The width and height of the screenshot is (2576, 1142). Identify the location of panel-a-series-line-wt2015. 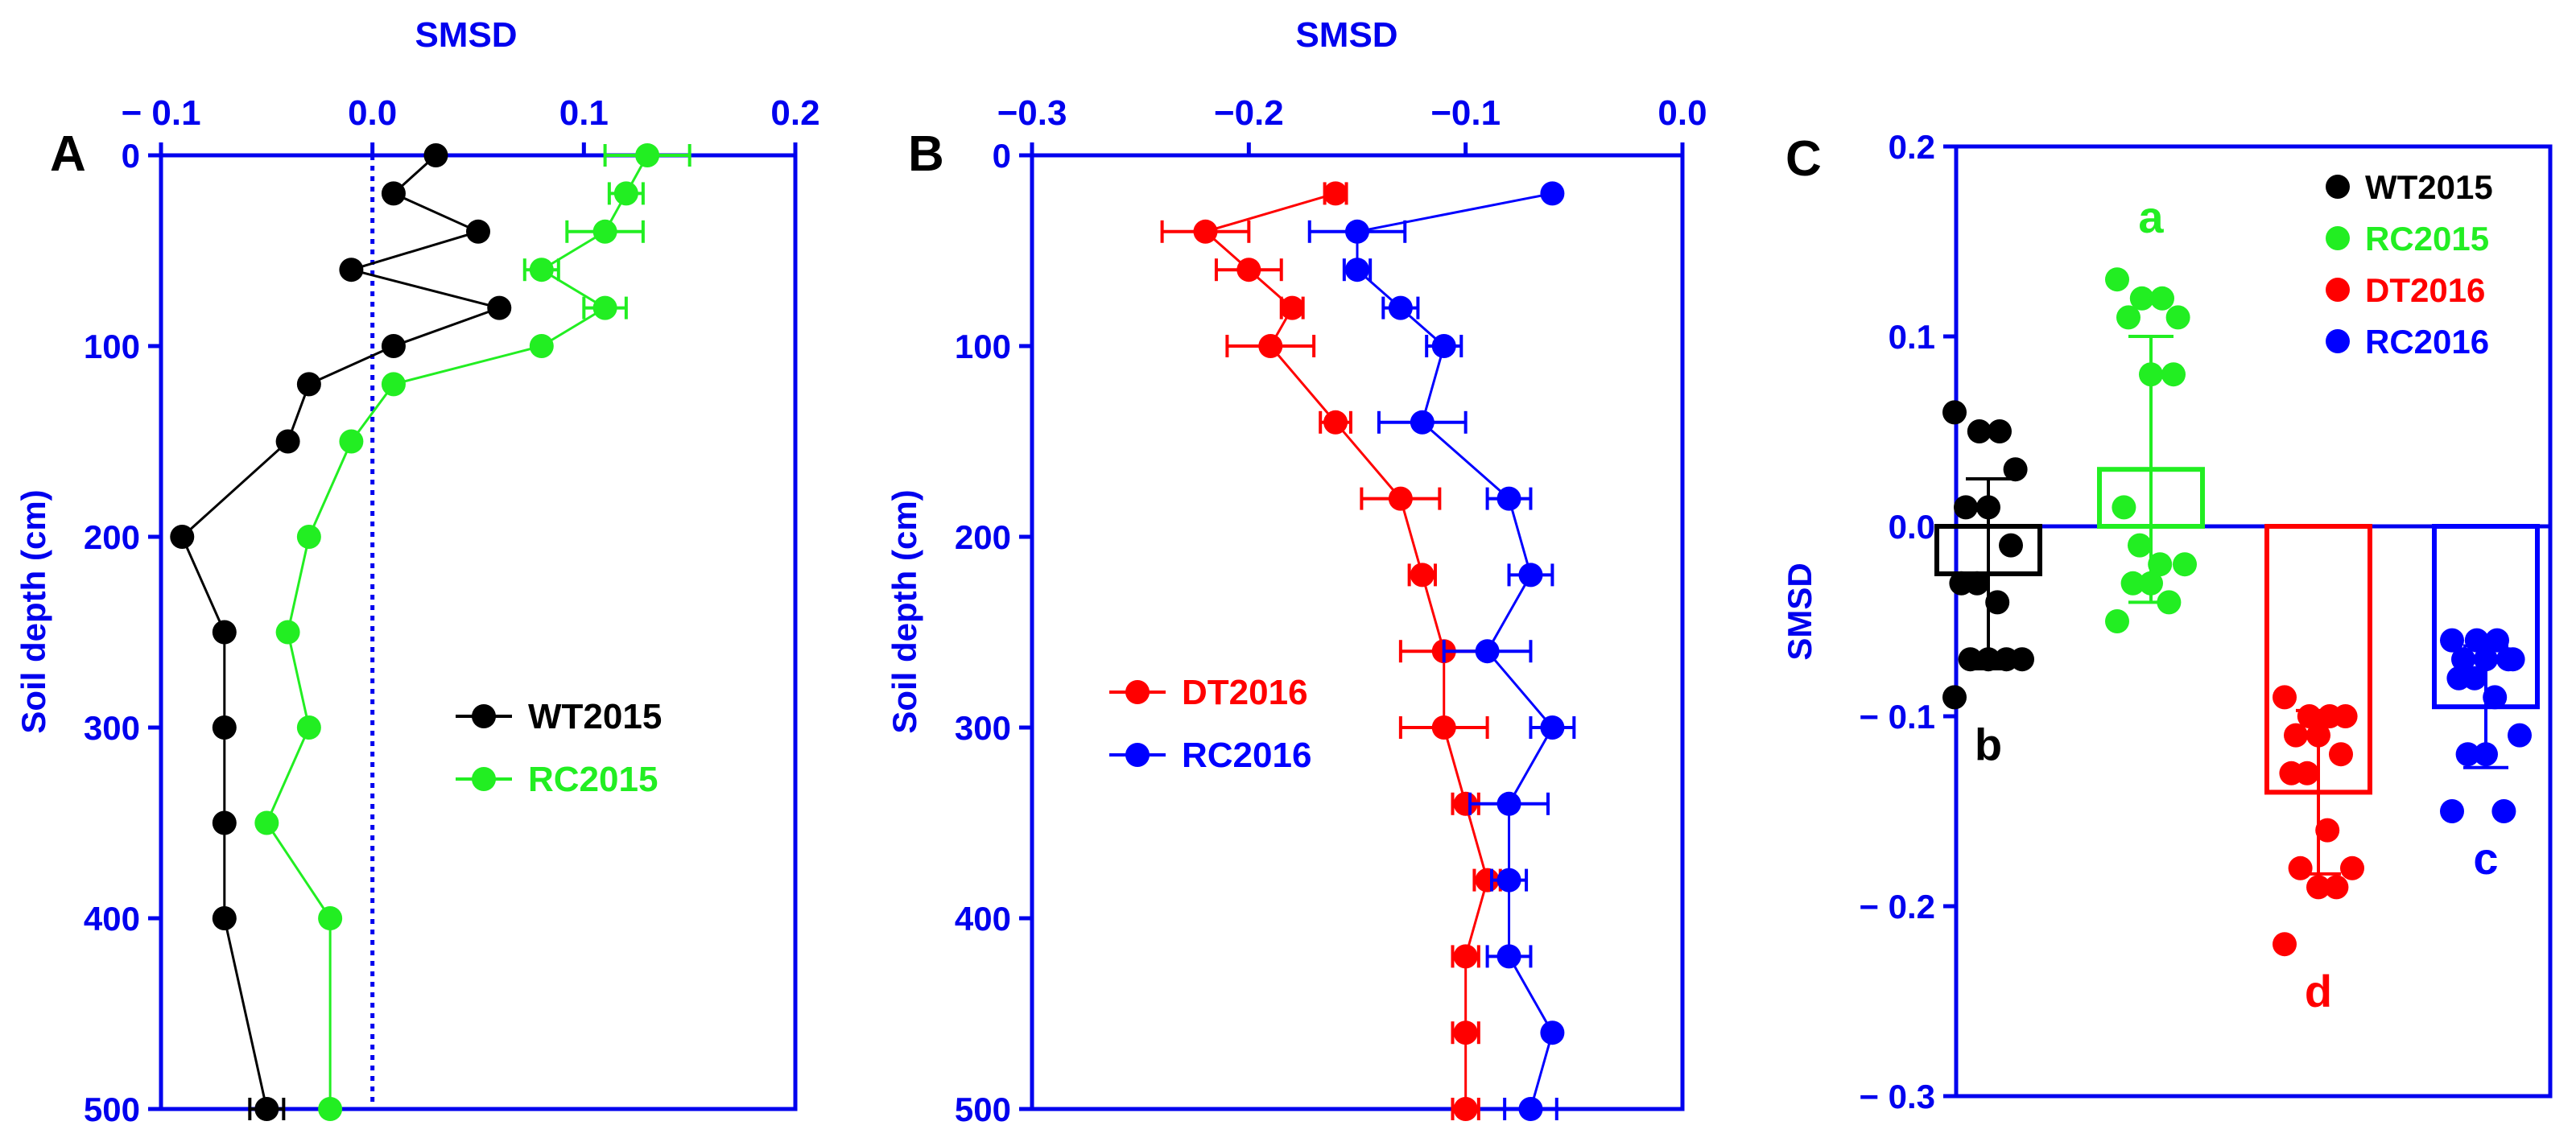
(342, 632).